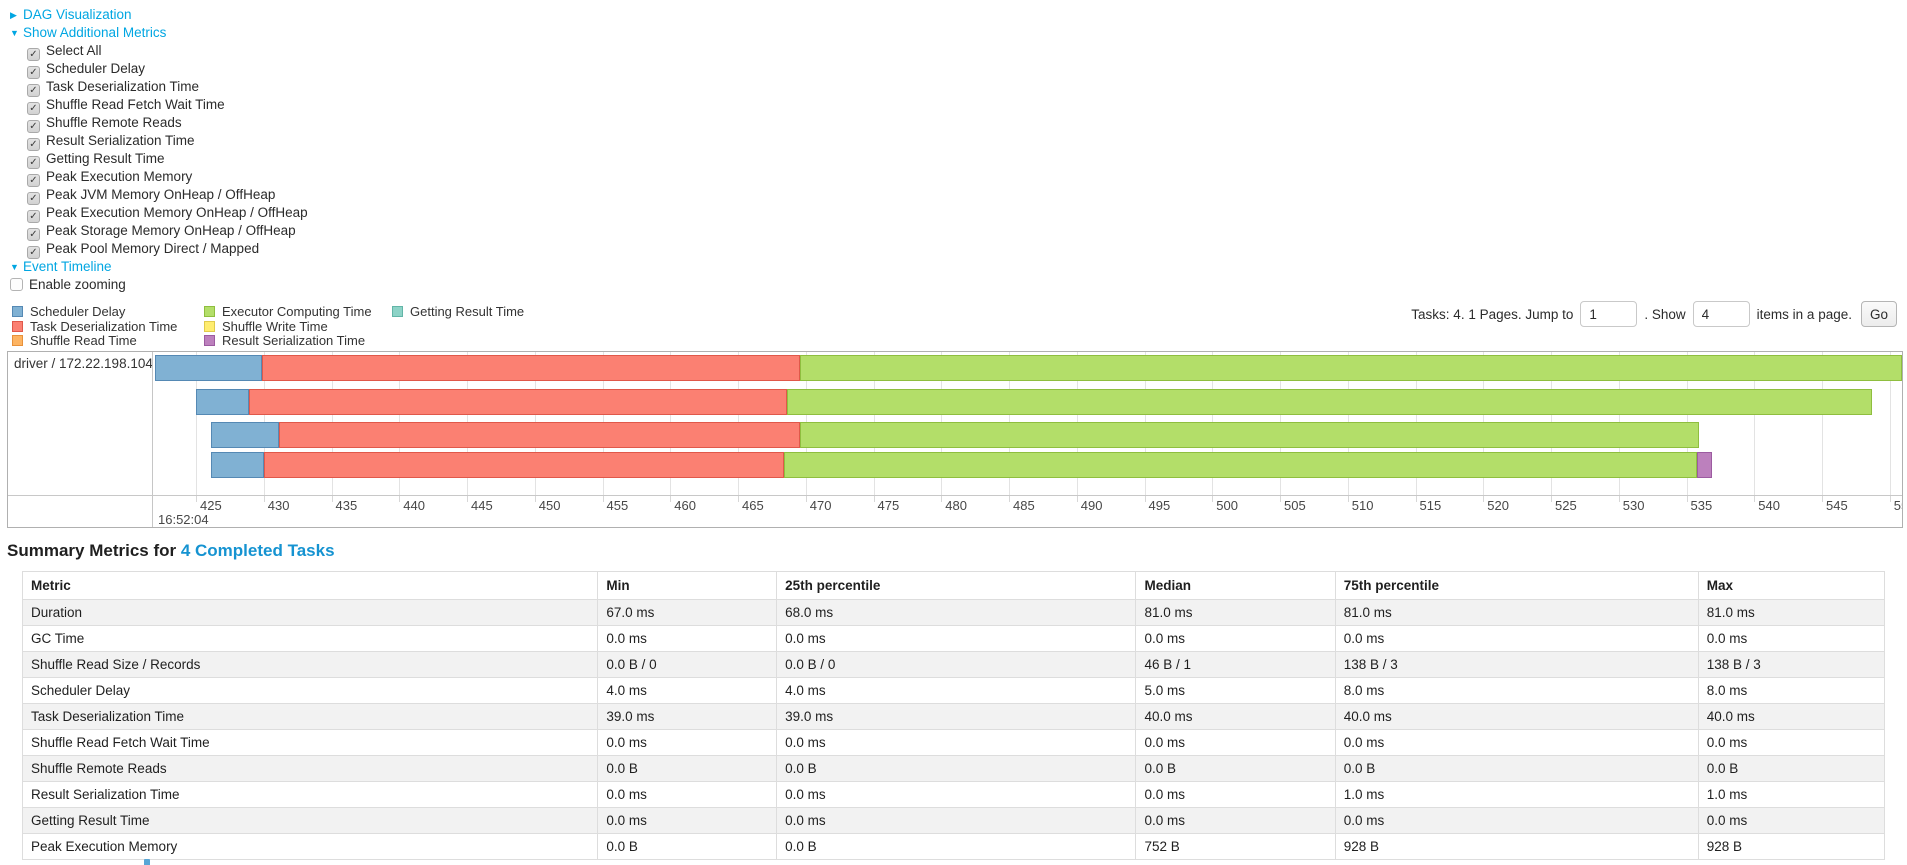  Describe the element at coordinates (167, 231) in the screenshot. I see `metric-row-peak-storage-memory-onheap-offheap: ✓ Peak Storage Memory OnHeap / OffHeap` at that location.